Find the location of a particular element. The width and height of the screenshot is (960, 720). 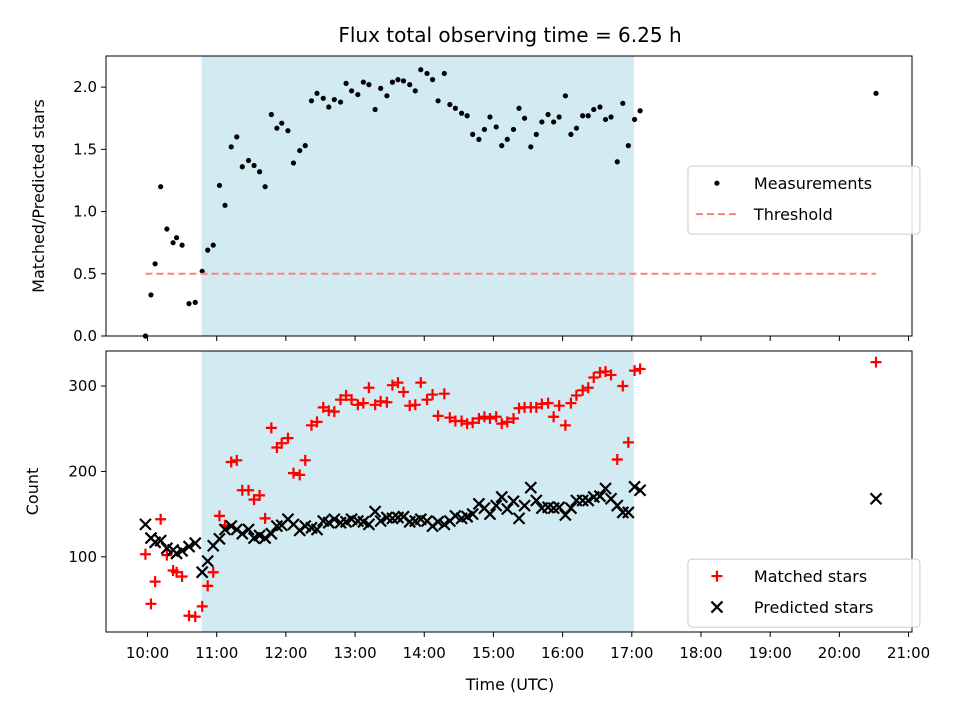

top-legend: Measurements Threshold is located at coordinates (804, 200).